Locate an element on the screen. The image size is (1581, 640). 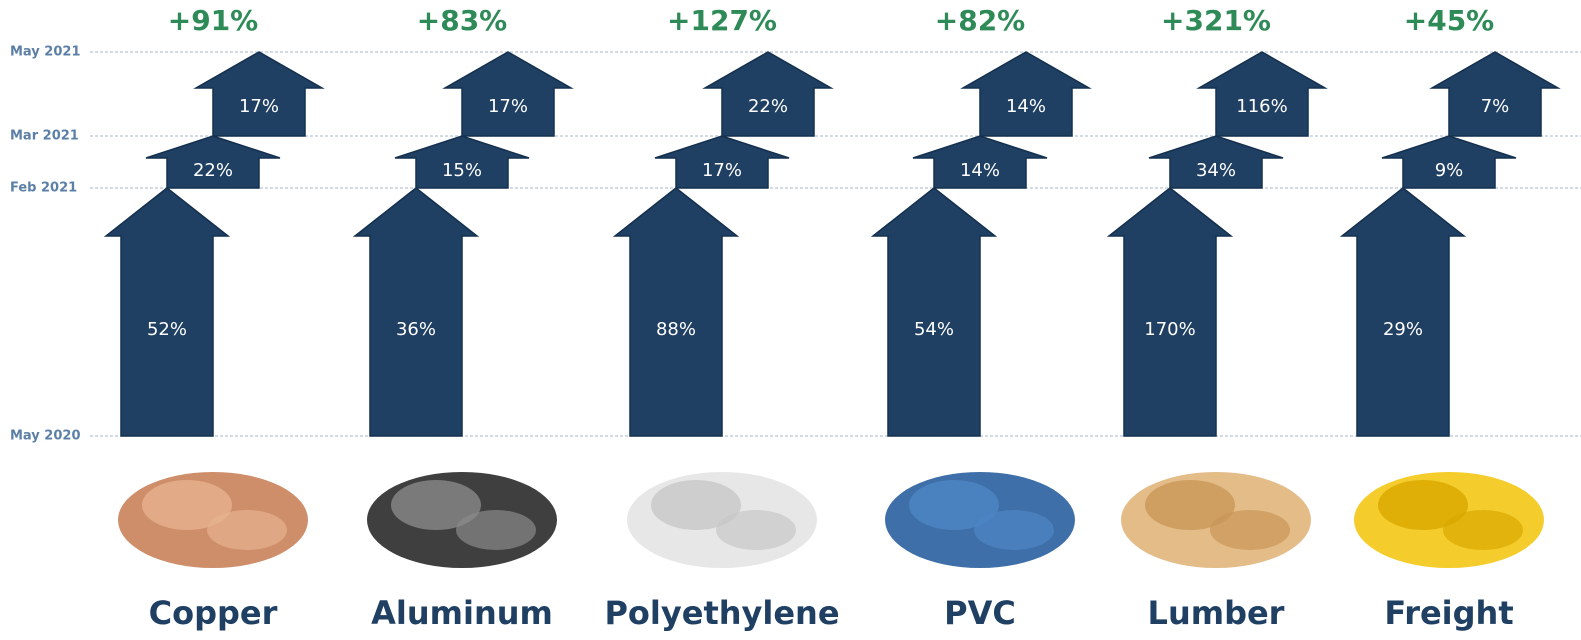
time-label: Mar 2021 is located at coordinates (44, 136).